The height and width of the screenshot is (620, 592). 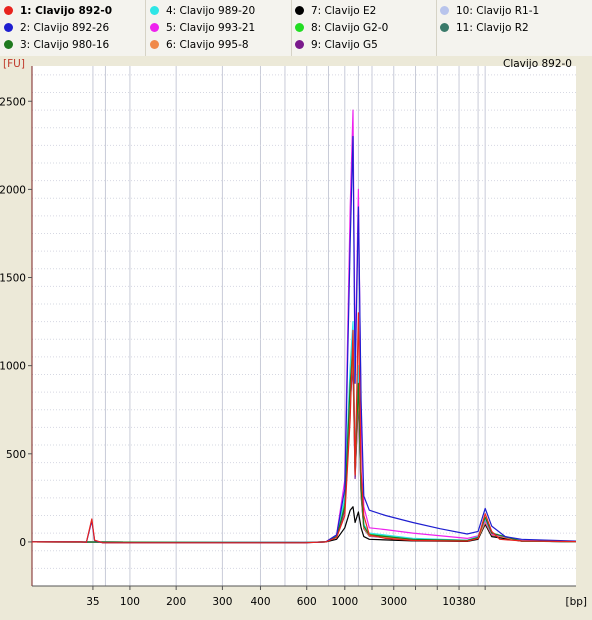 What do you see at coordinates (13, 190) in the screenshot?
I see `y-tick-label: 2000` at bounding box center [13, 190].